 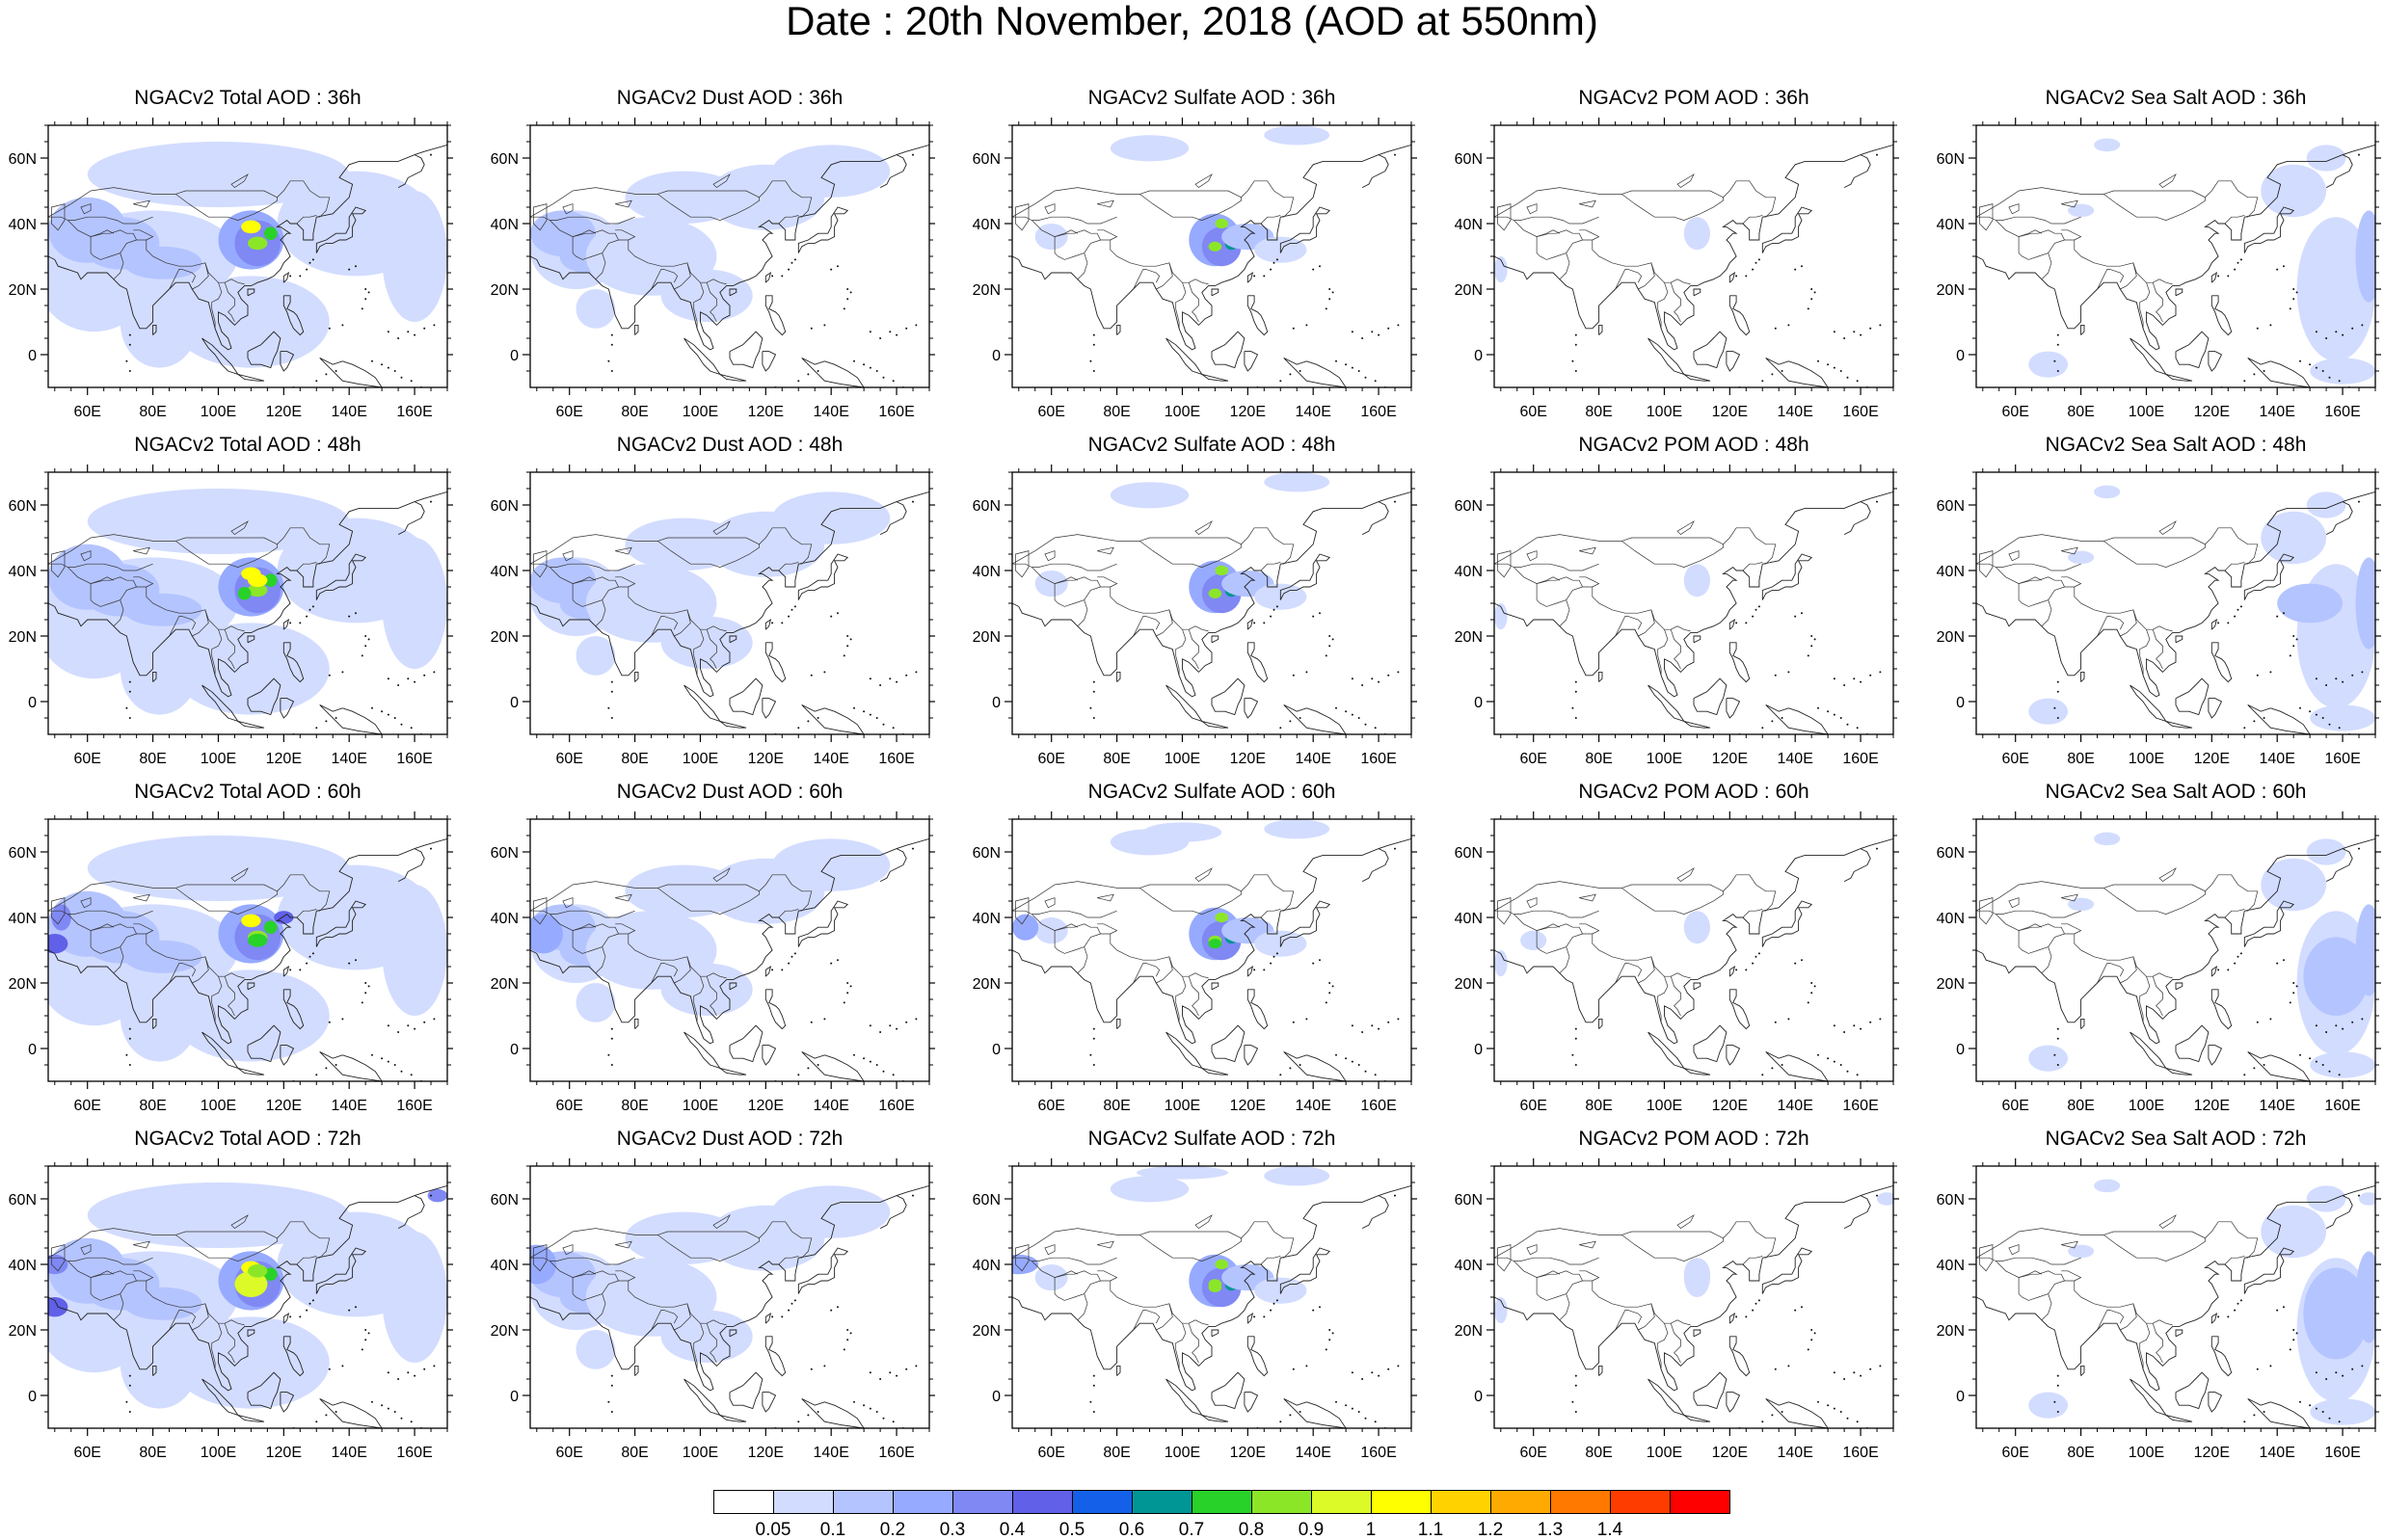 I want to click on lat-tick-label: 60N, so click(x=505, y=853).